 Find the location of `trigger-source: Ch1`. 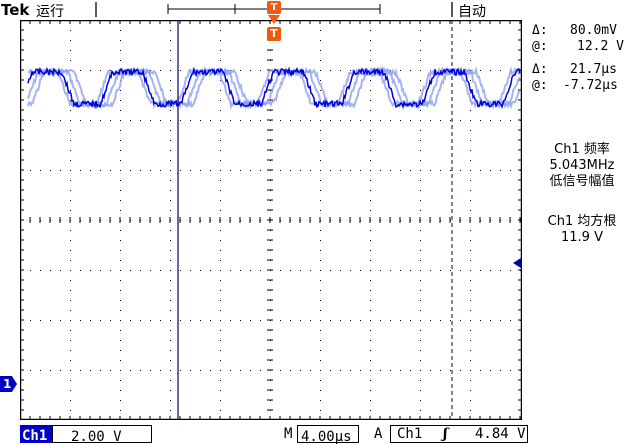

trigger-source: Ch1 is located at coordinates (410, 434).